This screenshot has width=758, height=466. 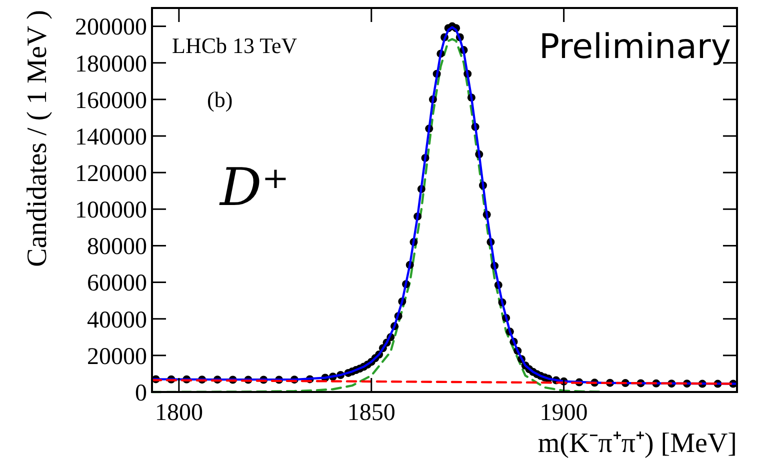 What do you see at coordinates (220, 99) in the screenshot?
I see `annotation: (b)` at bounding box center [220, 99].